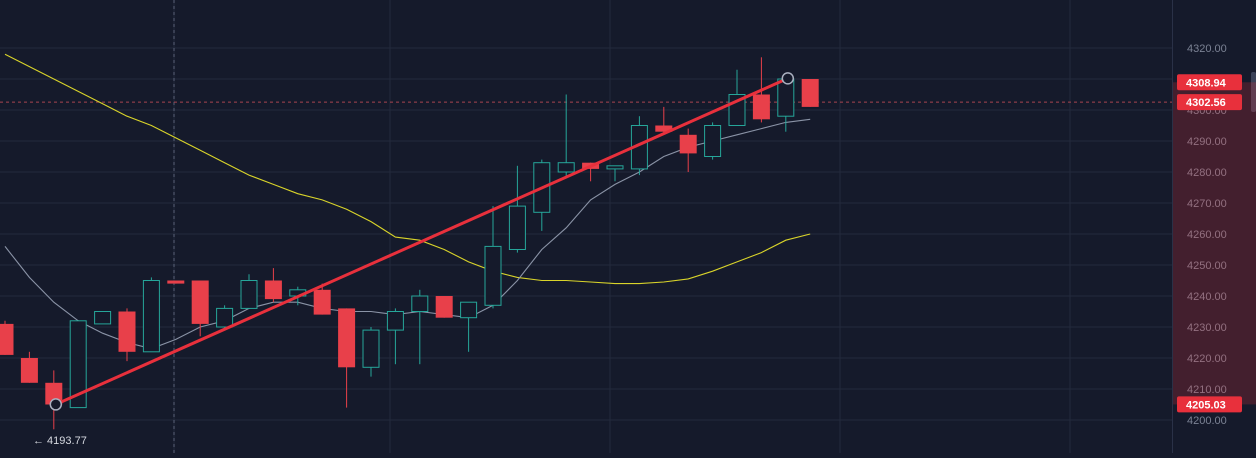 This screenshot has width=1256, height=458. Describe the element at coordinates (60, 441) in the screenshot. I see `low-price-marker: ← 4193.77` at that location.